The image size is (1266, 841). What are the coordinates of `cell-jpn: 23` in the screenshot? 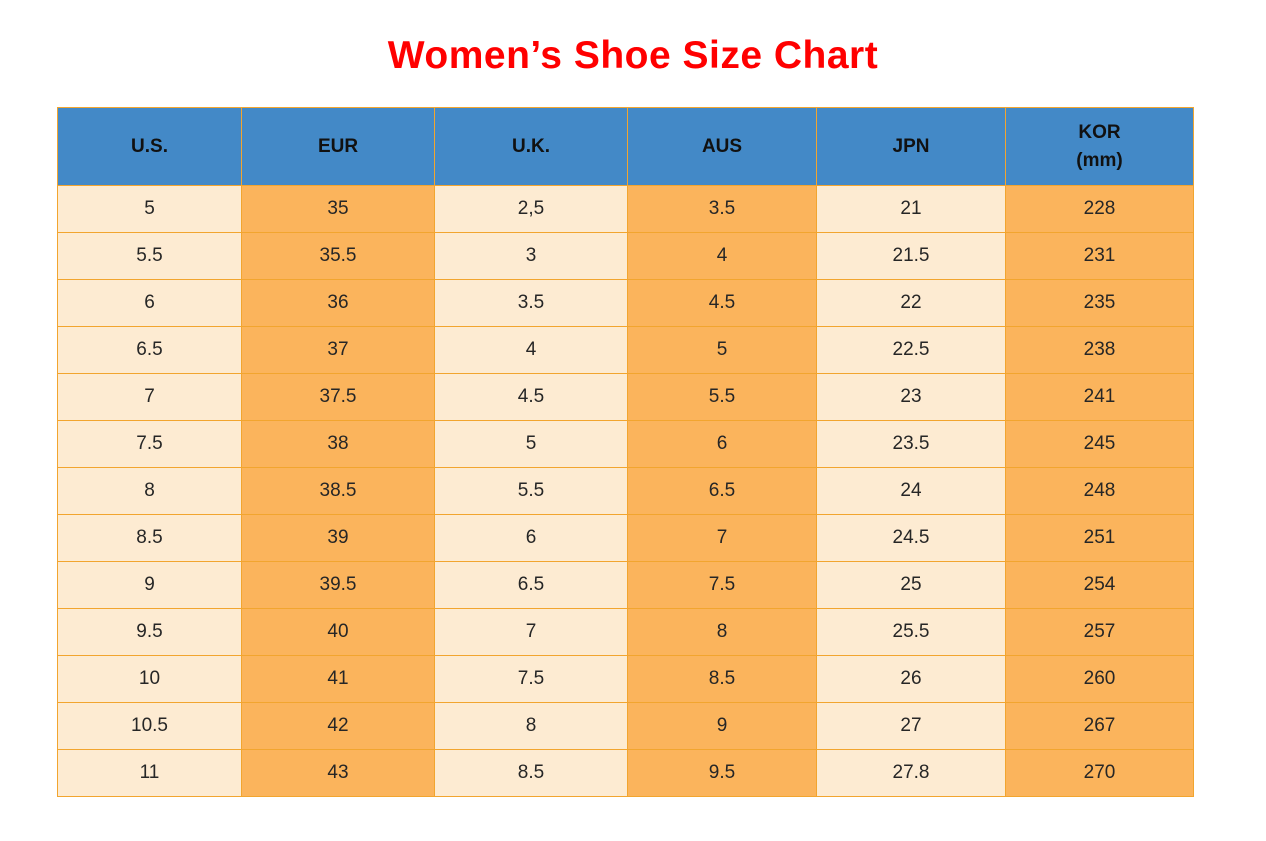 It's located at (911, 397).